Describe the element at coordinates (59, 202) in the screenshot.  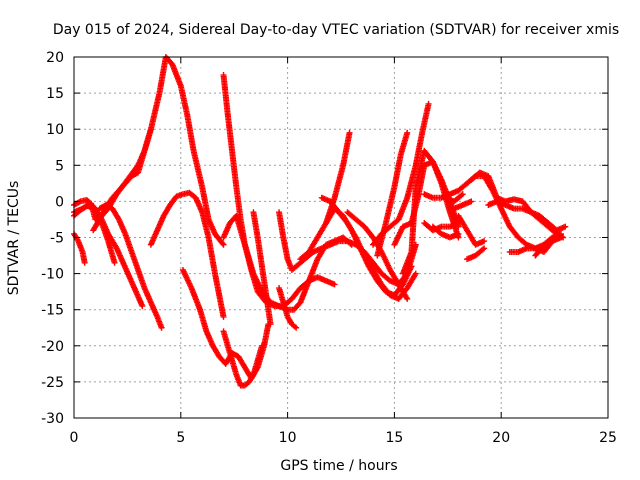
I see `y-tick-label: 0` at that location.